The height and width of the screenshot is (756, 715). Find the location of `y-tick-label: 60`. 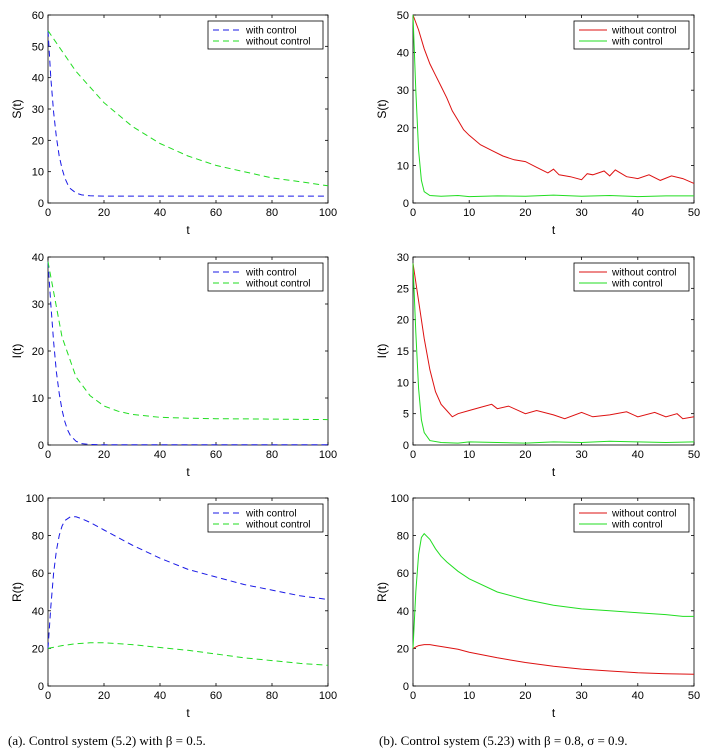

y-tick-label: 60 is located at coordinates (403, 574).